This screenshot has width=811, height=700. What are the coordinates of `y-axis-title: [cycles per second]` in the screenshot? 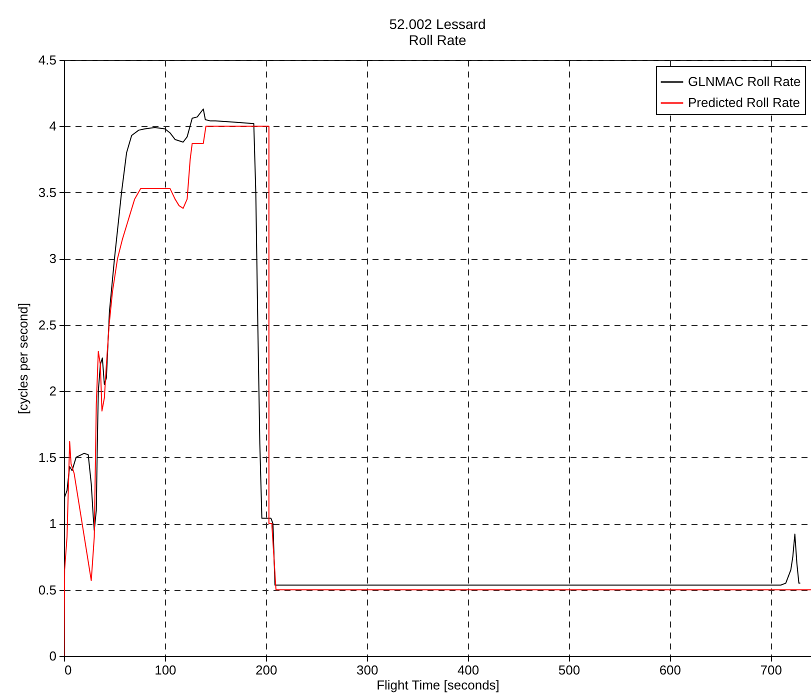 It's located at (22, 358).